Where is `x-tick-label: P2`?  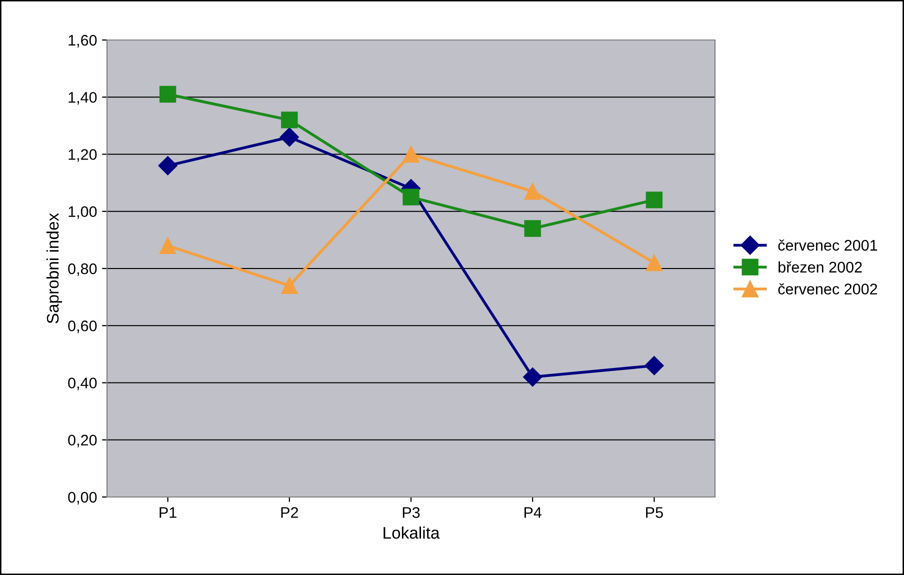
x-tick-label: P2 is located at coordinates (289, 512).